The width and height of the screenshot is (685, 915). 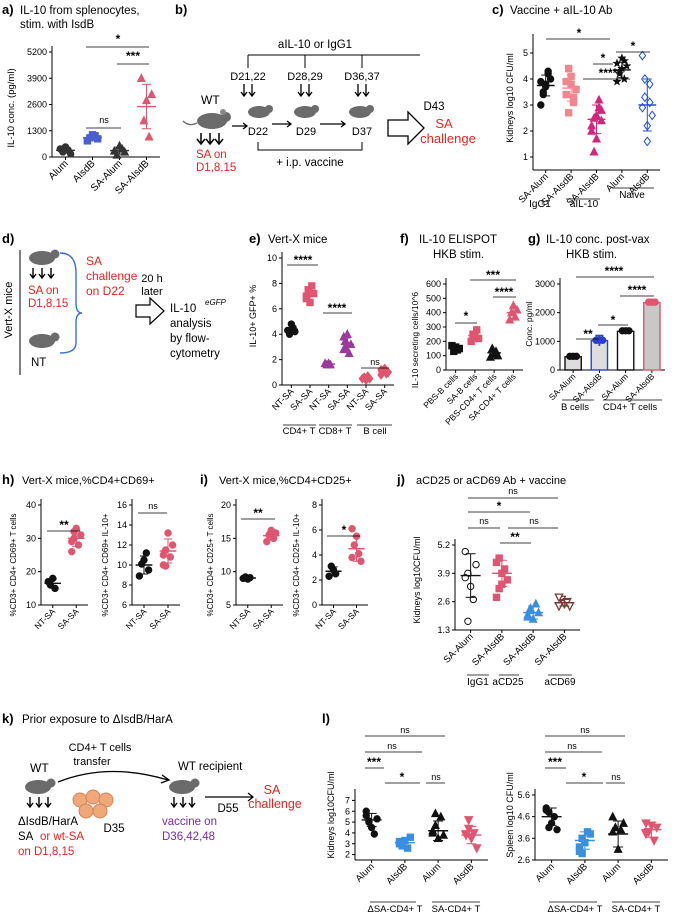 I want to click on y-tick-label: 300, so click(x=433, y=327).